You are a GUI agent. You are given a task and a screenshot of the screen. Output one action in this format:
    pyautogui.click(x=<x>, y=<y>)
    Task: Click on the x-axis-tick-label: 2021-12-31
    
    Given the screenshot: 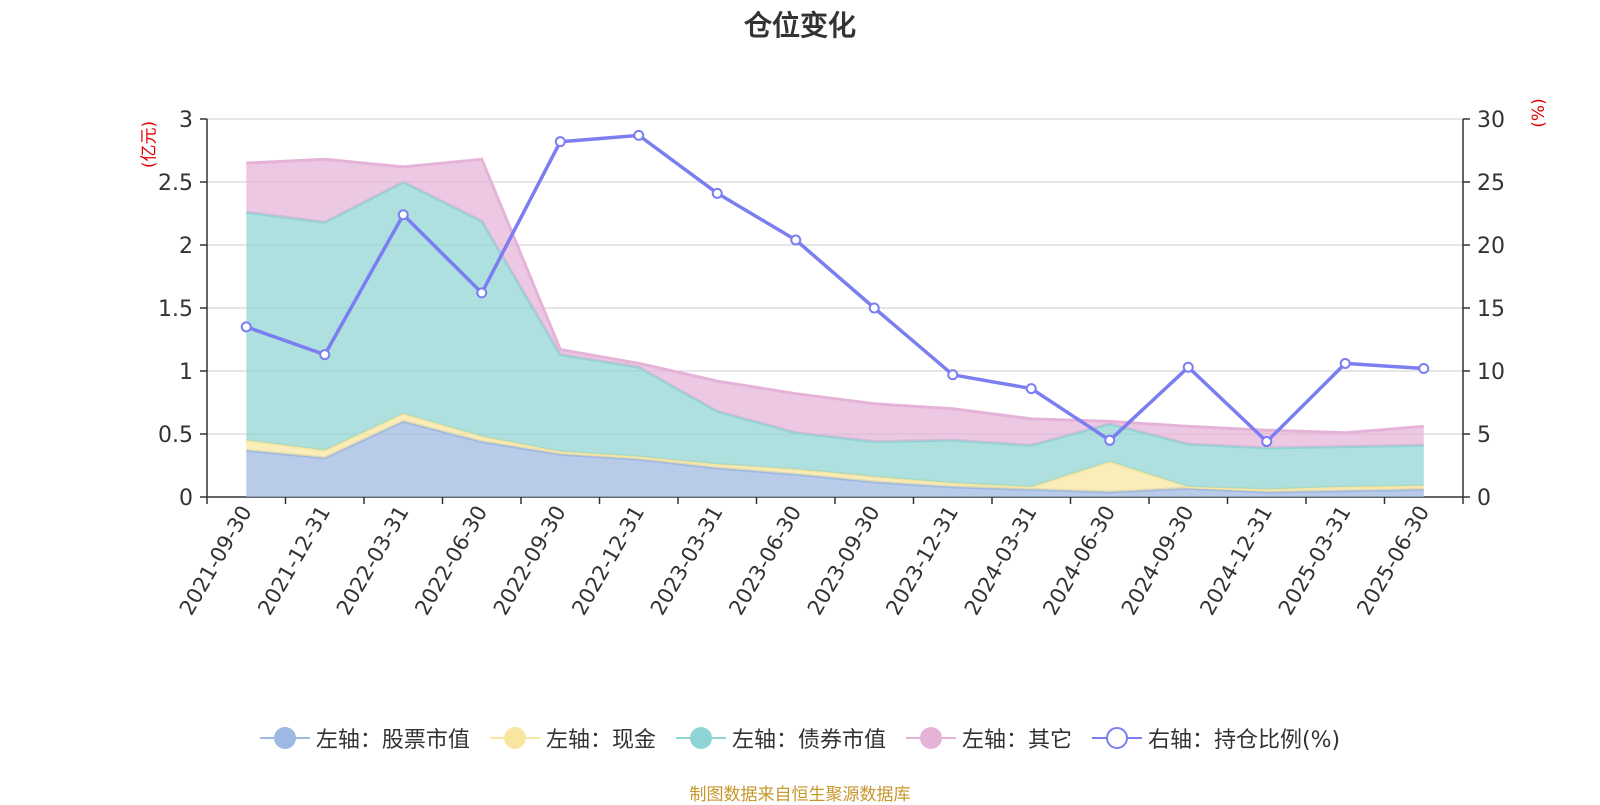 What is the action you would take?
    pyautogui.click(x=294, y=561)
    